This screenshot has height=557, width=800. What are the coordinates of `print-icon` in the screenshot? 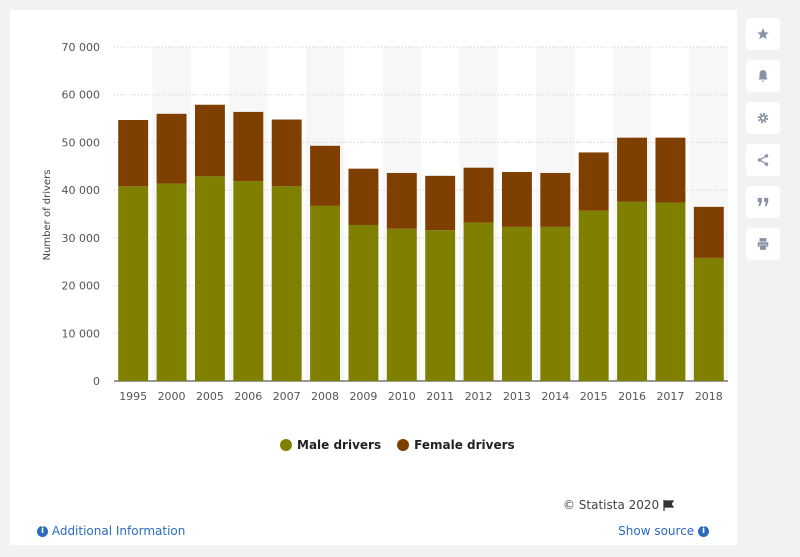 It's located at (763, 244).